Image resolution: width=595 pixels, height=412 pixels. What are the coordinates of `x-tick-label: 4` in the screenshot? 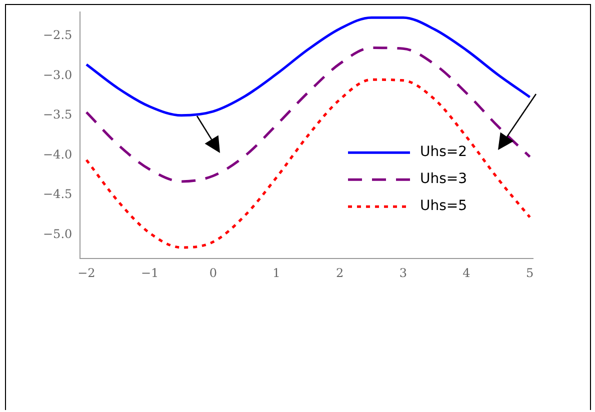 It's located at (466, 273).